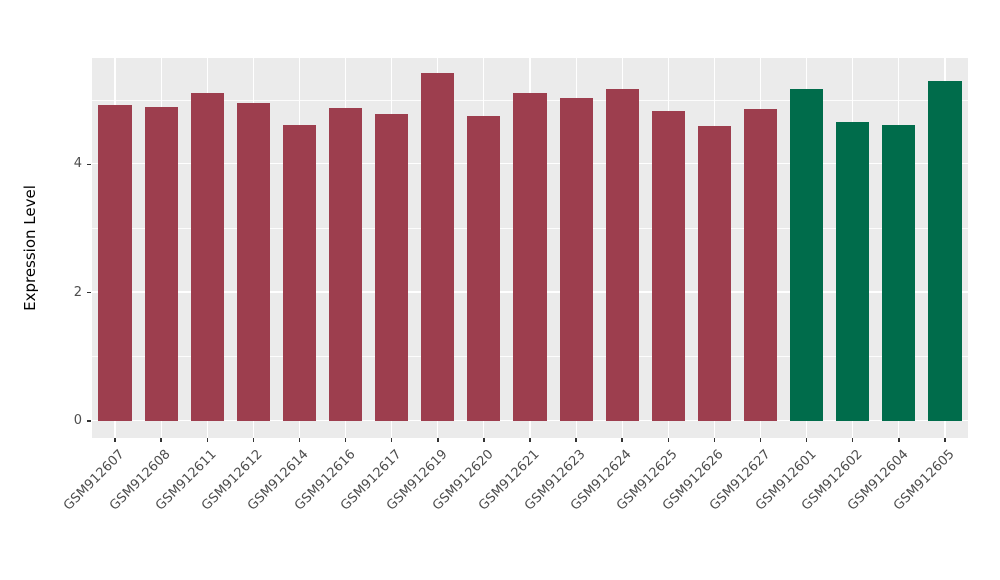  I want to click on bar-GSM912617, so click(392, 267).